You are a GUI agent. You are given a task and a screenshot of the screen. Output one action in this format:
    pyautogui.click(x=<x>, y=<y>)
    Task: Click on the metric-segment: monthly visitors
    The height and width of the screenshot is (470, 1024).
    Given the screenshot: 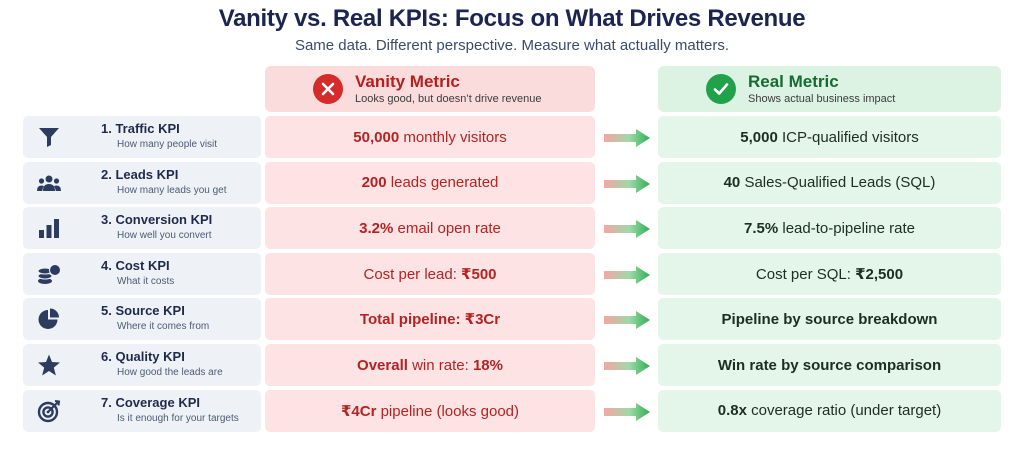 What is the action you would take?
    pyautogui.click(x=453, y=137)
    